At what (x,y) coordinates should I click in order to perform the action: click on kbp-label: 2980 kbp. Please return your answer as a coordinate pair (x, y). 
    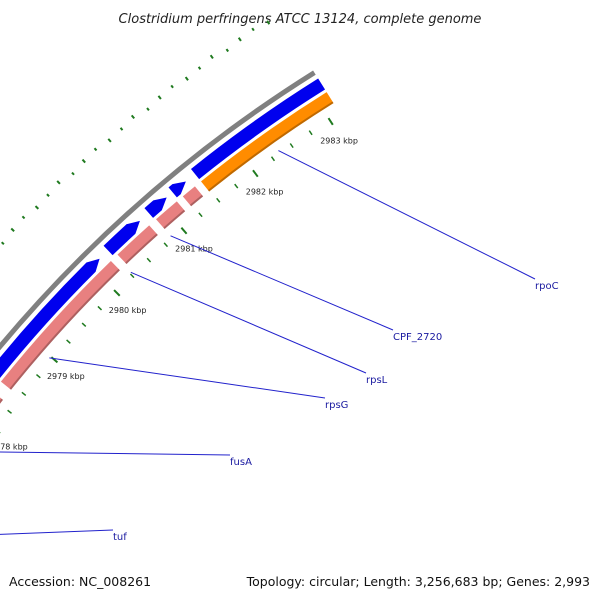
    Looking at the image, I should click on (128, 310).